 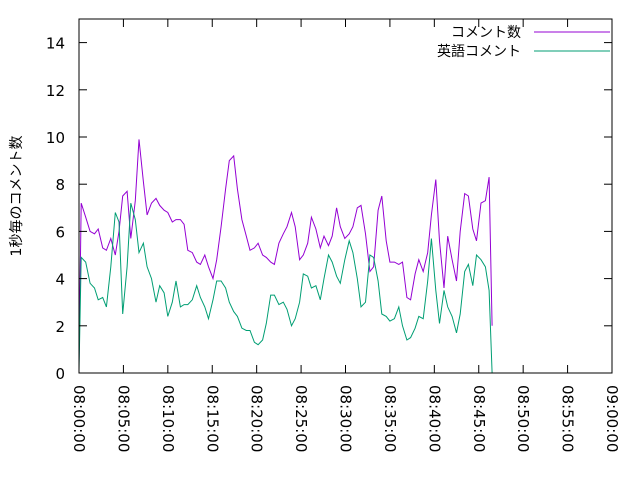 What do you see at coordinates (479, 51) in the screenshot?
I see `legend-label: 英語コメント` at bounding box center [479, 51].